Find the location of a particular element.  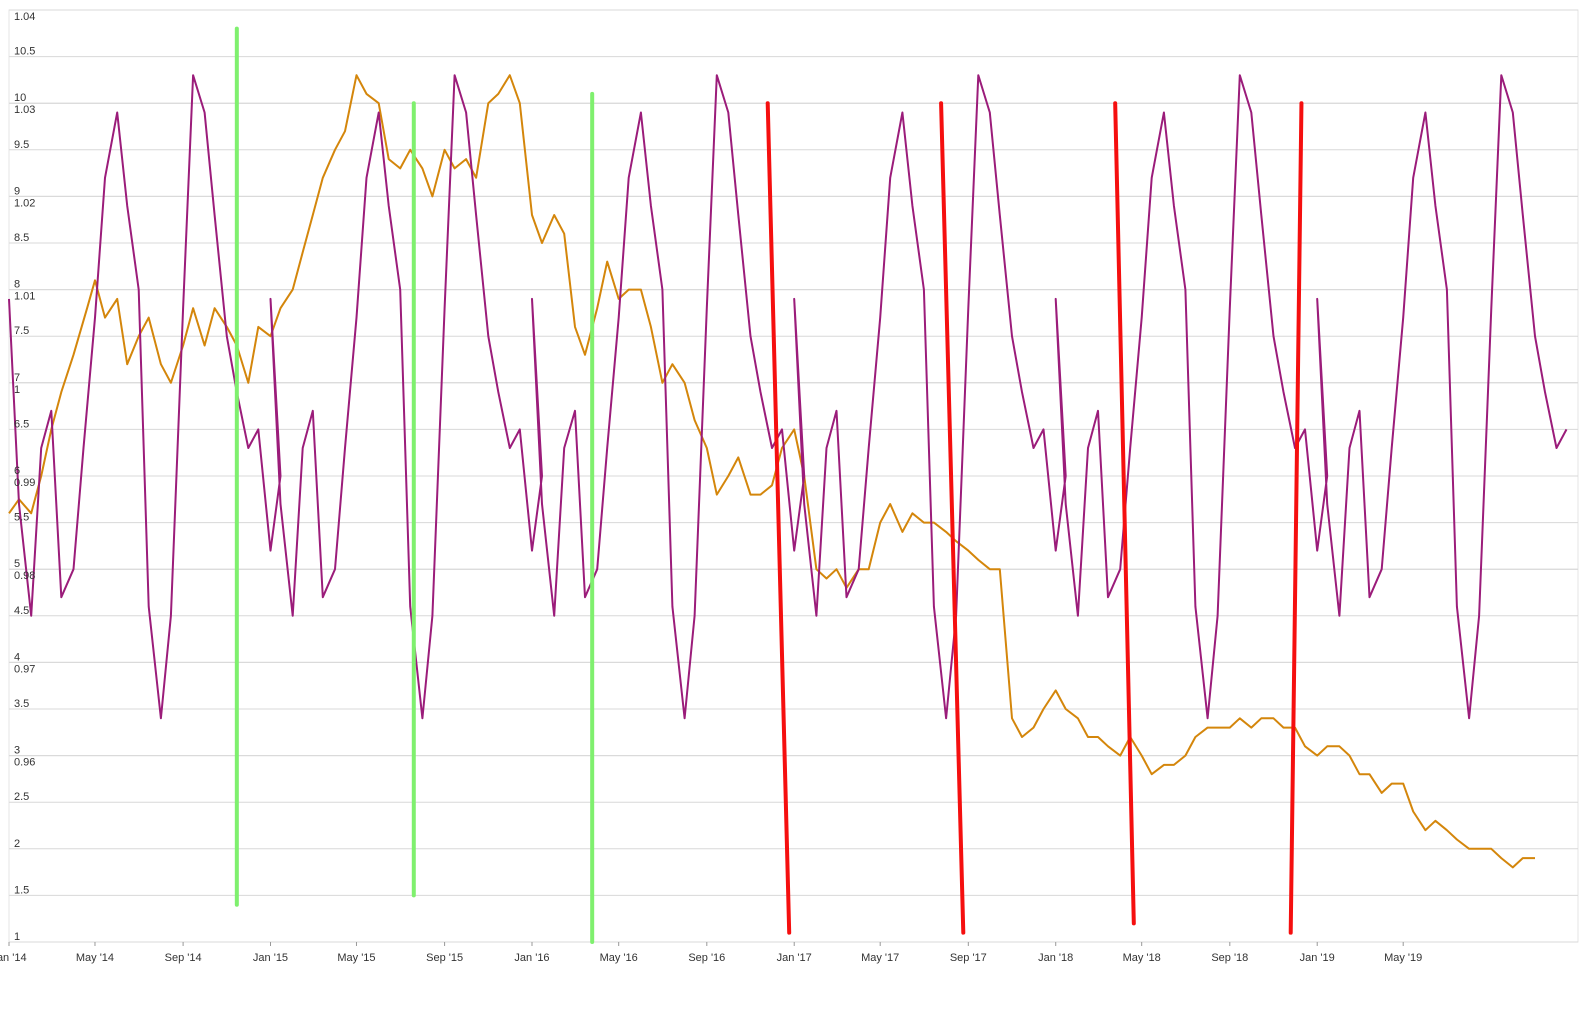

y-tick-label-primary: 6 is located at coordinates (17, 471).